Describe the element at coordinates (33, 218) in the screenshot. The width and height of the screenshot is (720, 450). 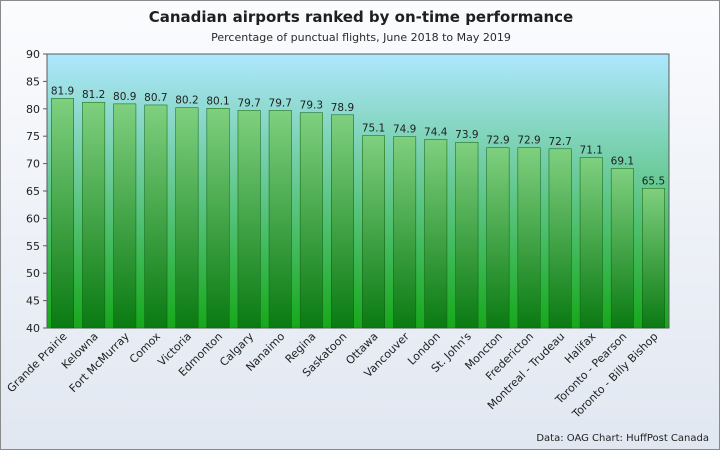
I see `y-tick-label: 60` at that location.